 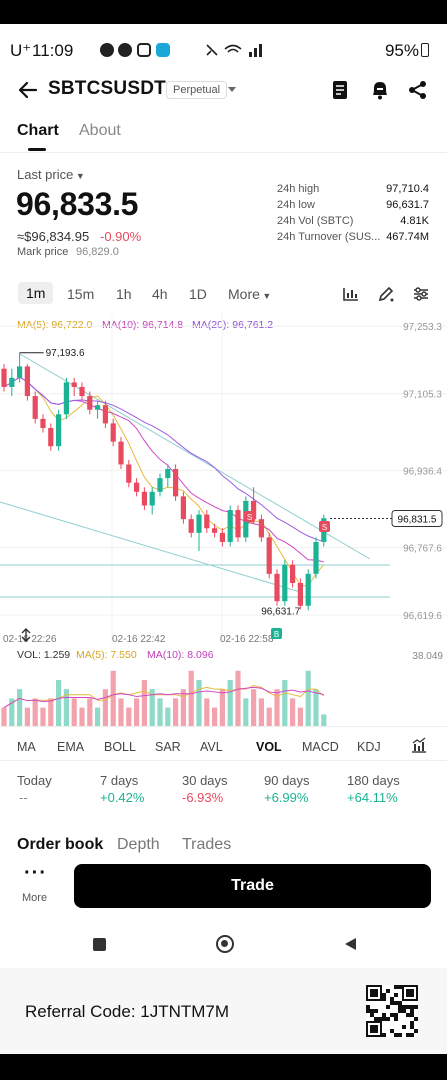 I want to click on tab-about: About, so click(x=100, y=130).